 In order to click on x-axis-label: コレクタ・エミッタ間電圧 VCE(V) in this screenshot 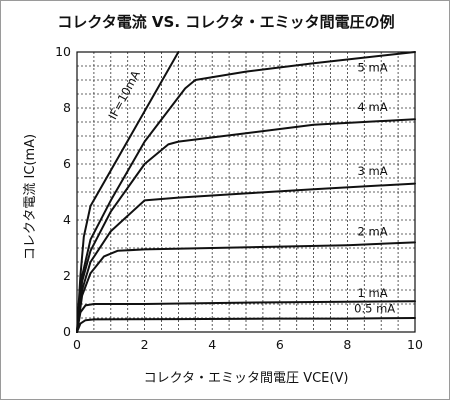, I will do `click(246, 378)`.